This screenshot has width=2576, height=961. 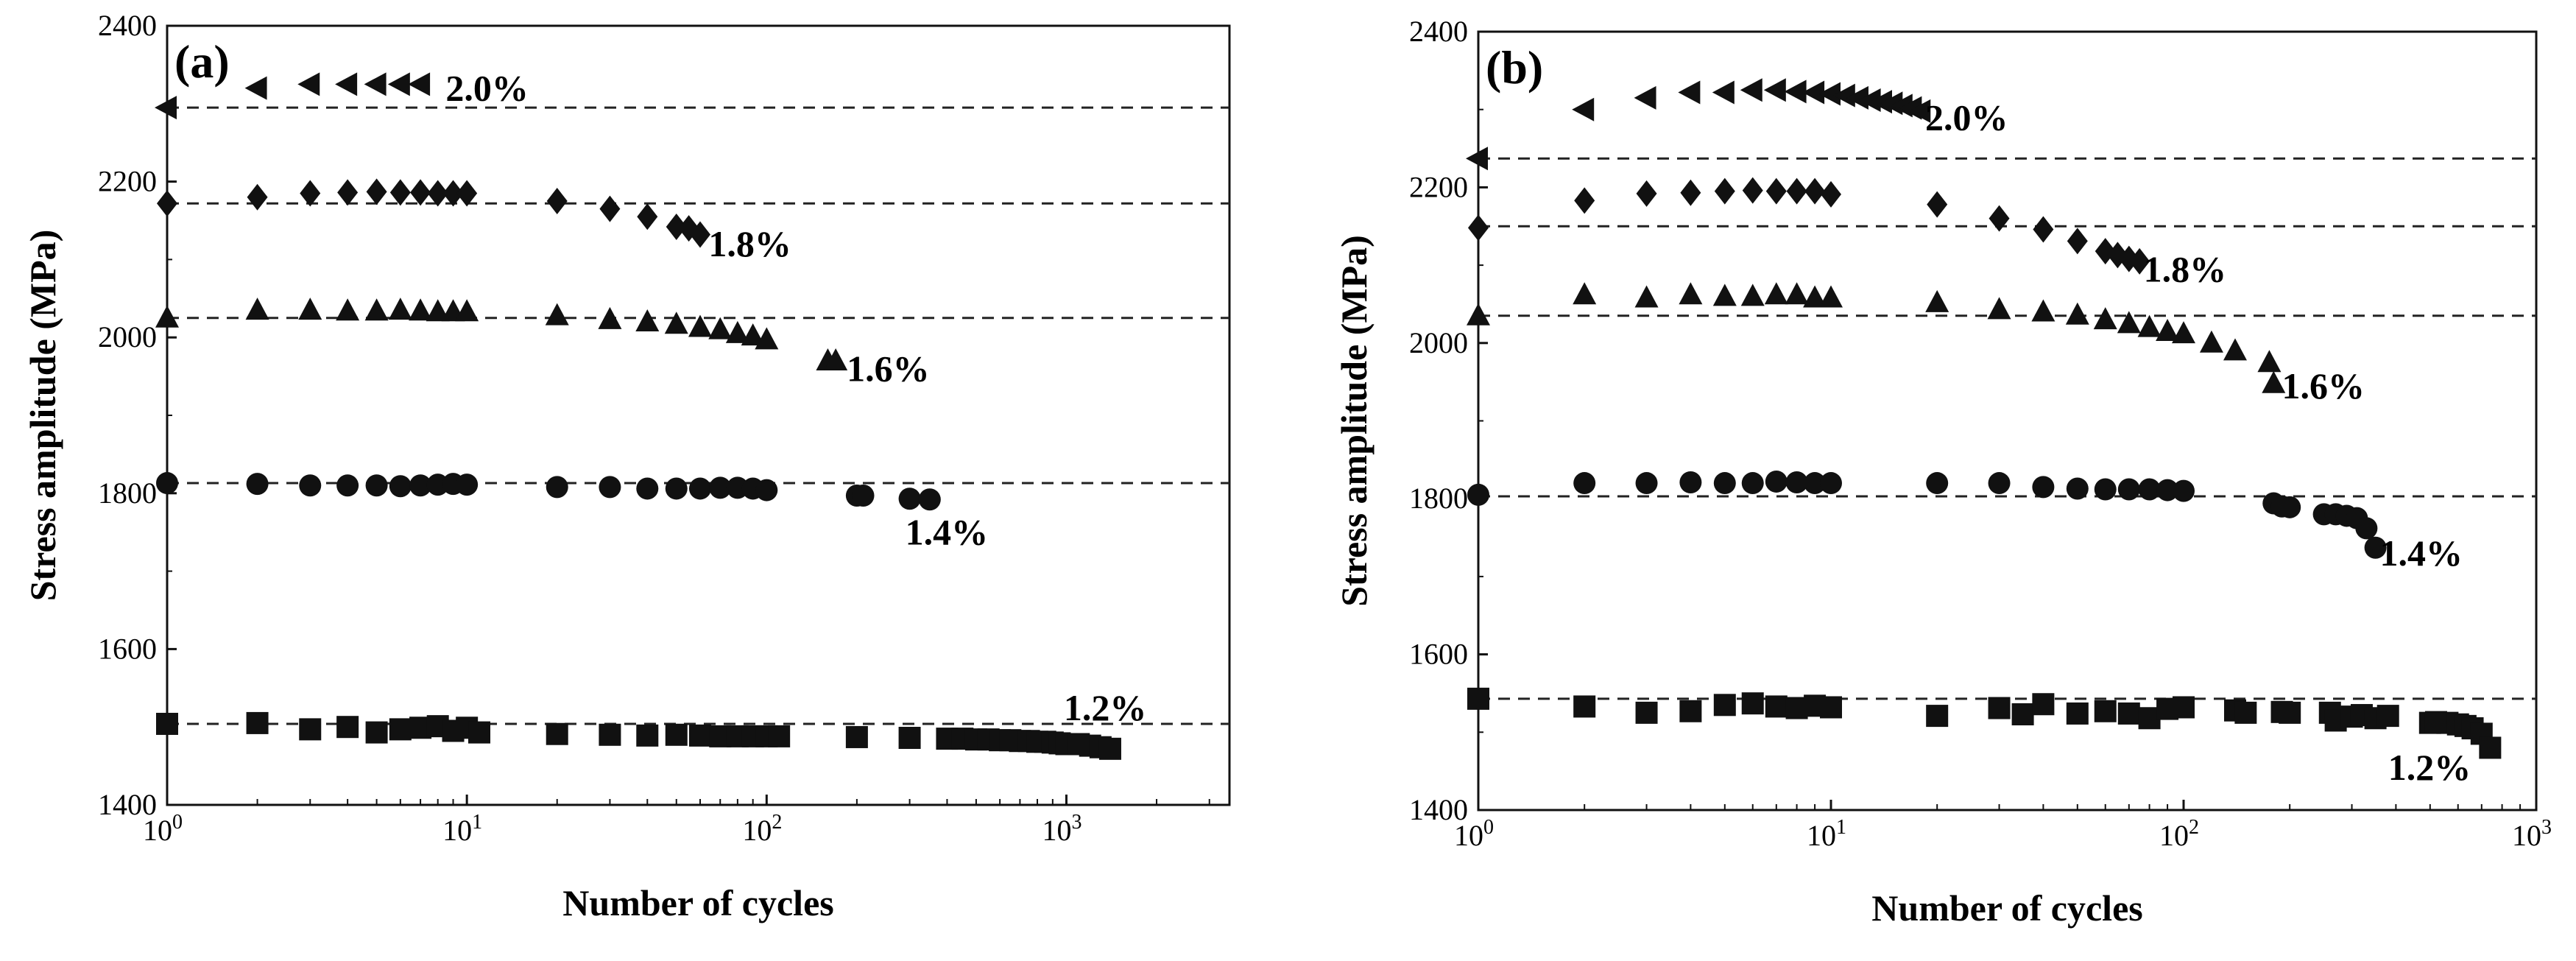 I want to click on series-20pct: 2.0%, so click(x=692, y=94).